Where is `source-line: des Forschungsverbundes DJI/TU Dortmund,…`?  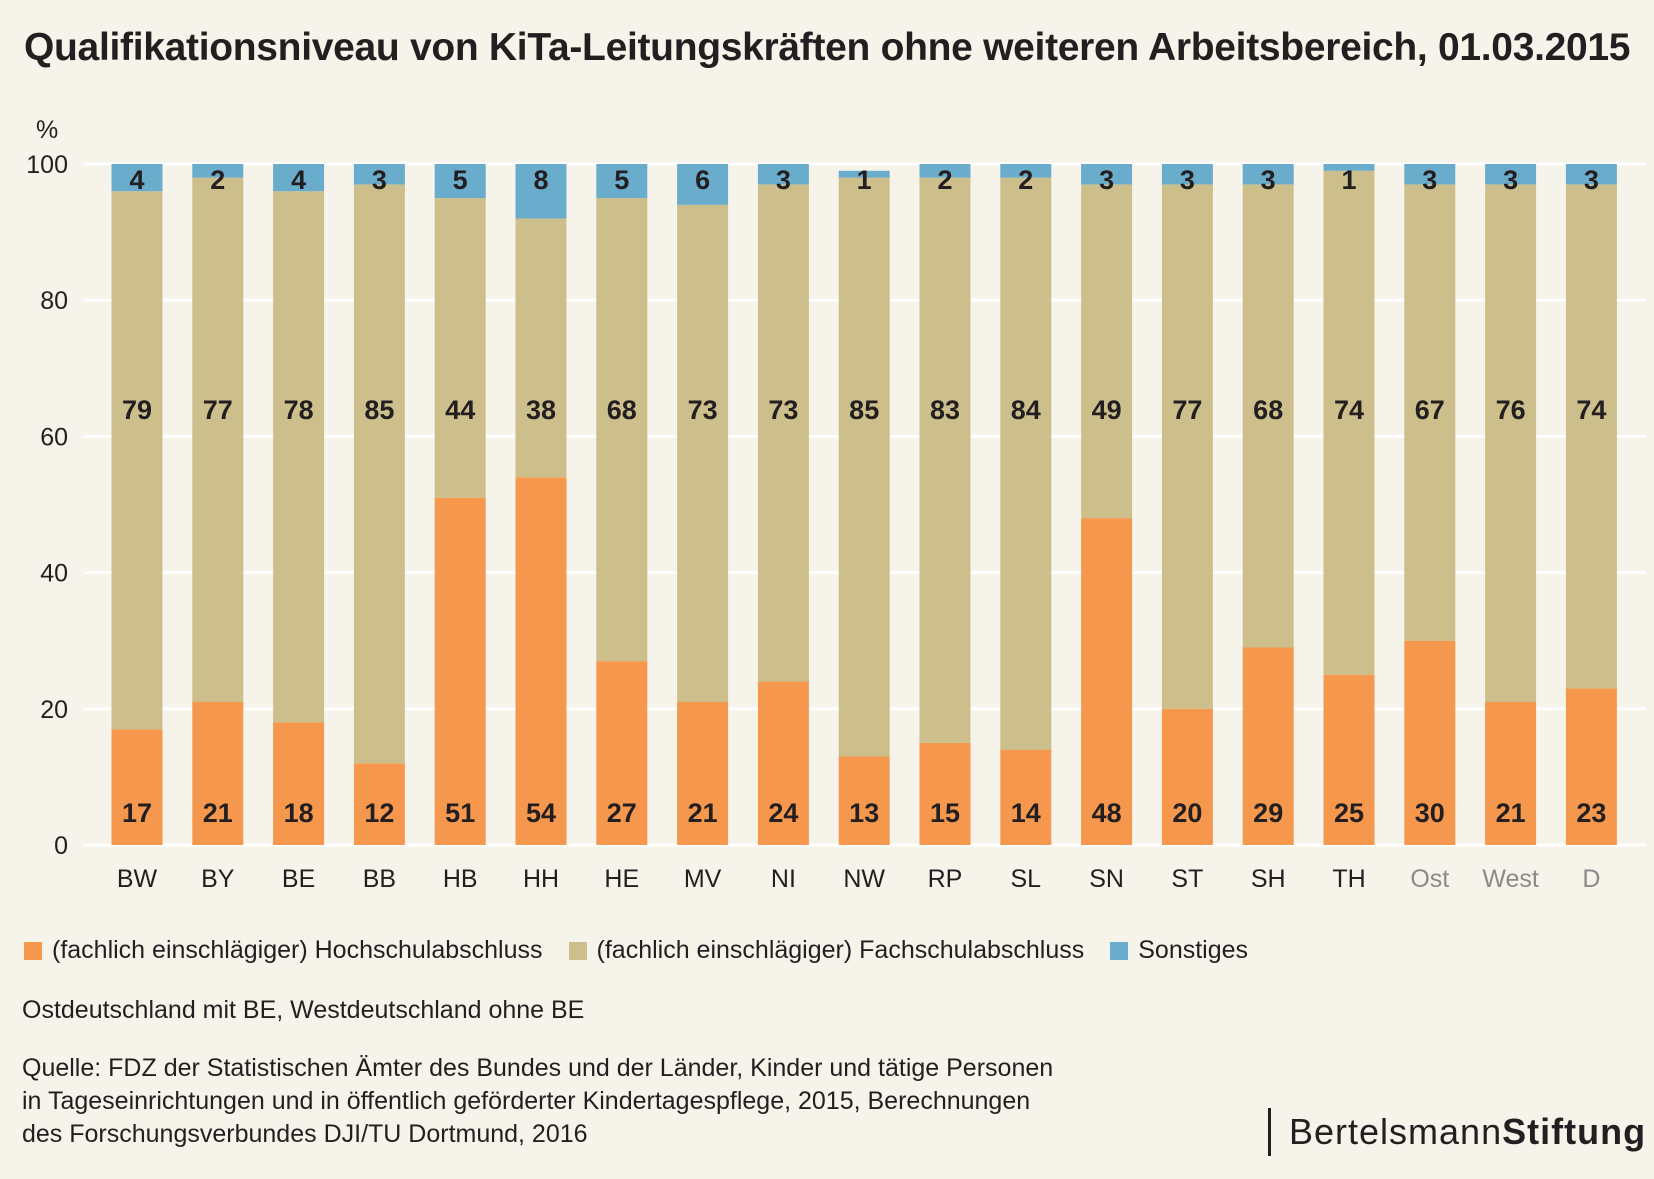
source-line: des Forschungsverbundes DJI/TU Dortmund,… is located at coordinates (305, 1134).